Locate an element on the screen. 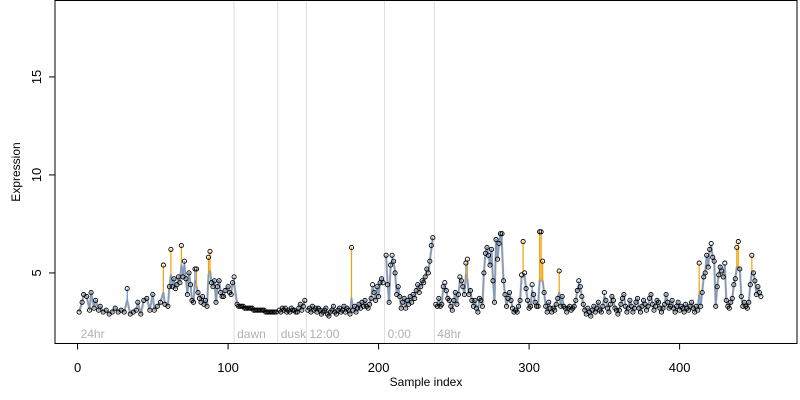 The width and height of the screenshot is (800, 400). smooth-line-blue is located at coordinates (598, 274).